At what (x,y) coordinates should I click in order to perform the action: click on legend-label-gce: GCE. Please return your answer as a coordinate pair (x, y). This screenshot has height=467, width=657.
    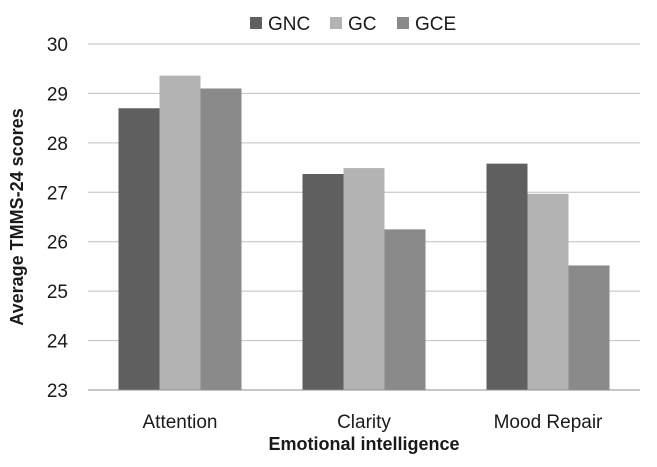
    Looking at the image, I should click on (435, 24).